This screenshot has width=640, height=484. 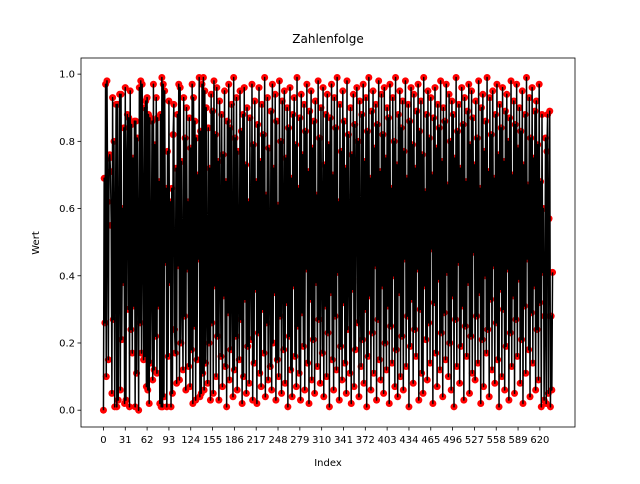 What do you see at coordinates (169, 440) in the screenshot?
I see `x-tick-label: 93` at bounding box center [169, 440].